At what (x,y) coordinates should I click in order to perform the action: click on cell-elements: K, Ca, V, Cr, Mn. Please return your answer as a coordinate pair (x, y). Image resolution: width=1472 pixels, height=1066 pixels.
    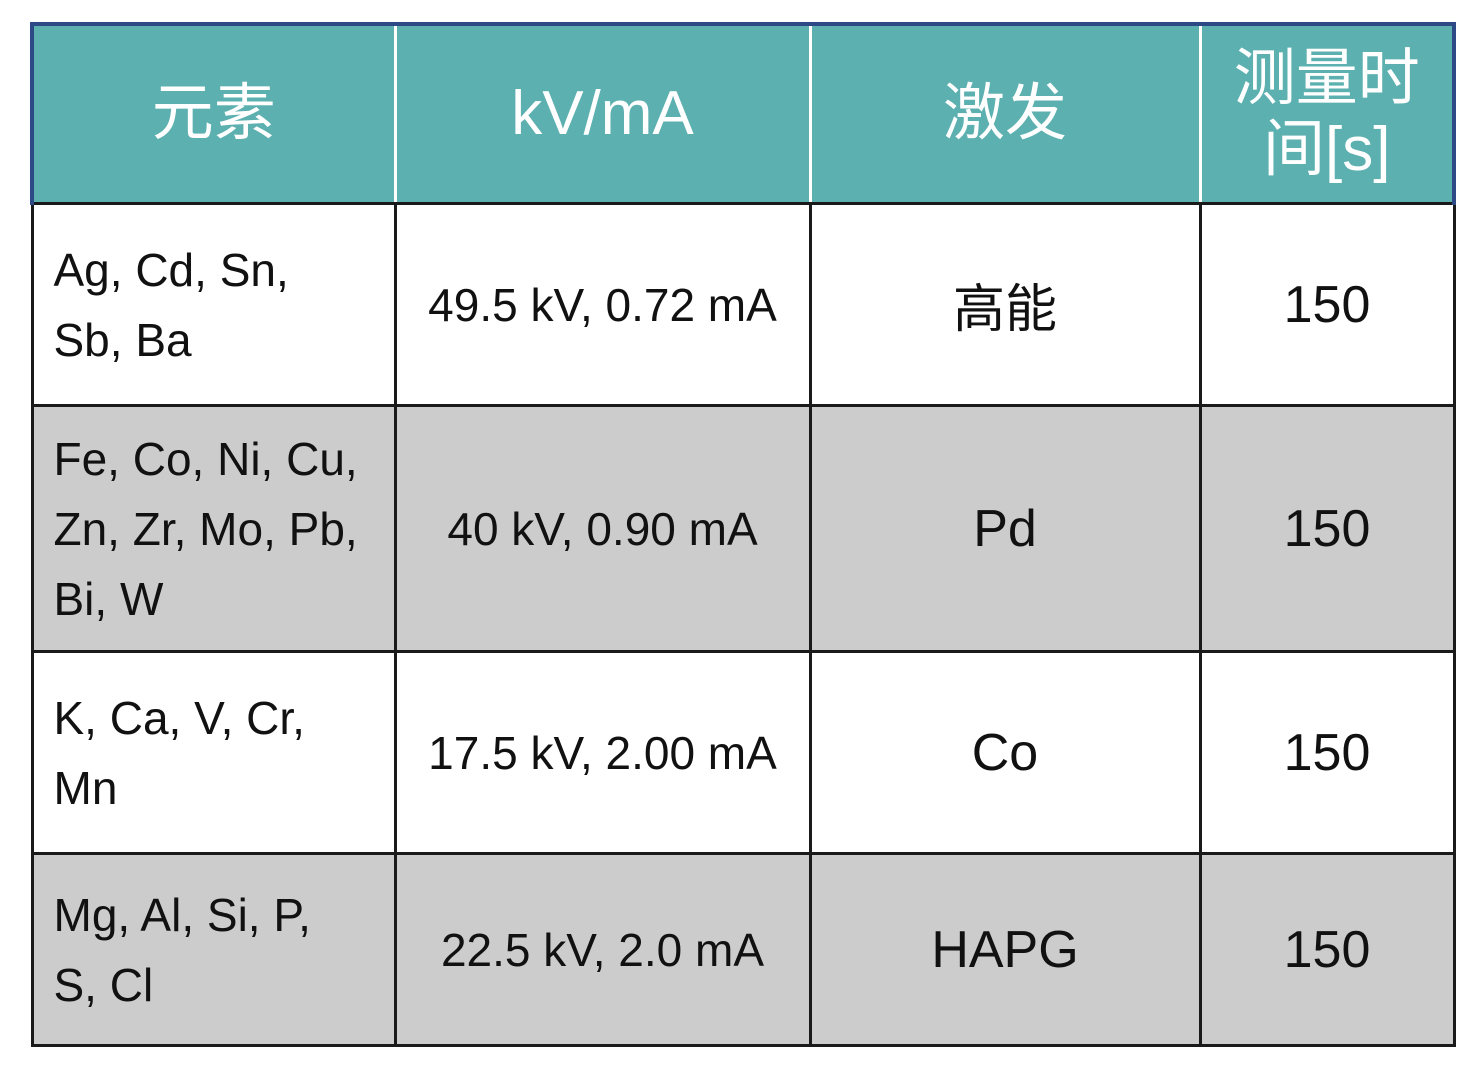
    Looking at the image, I should click on (213, 752).